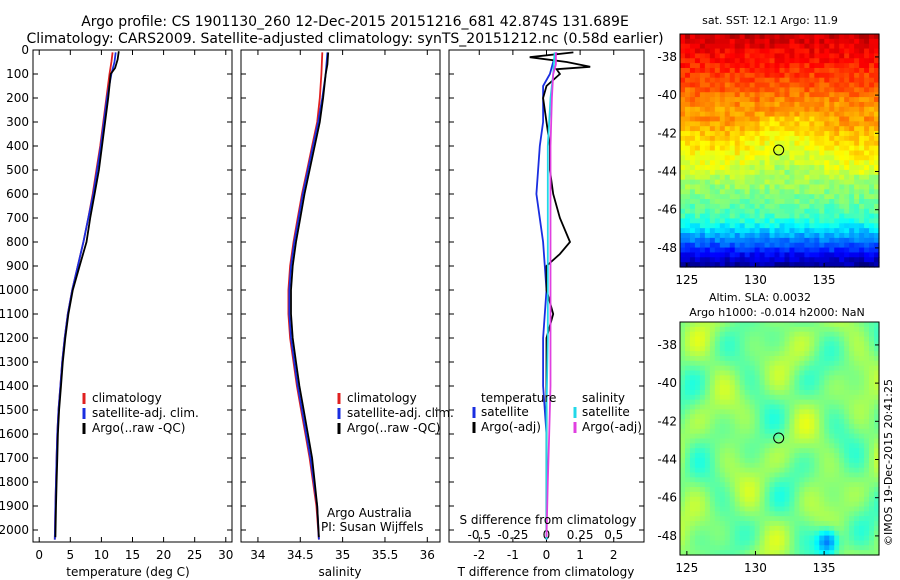  I want to click on map-x-tick-label: 125, so click(686, 280).